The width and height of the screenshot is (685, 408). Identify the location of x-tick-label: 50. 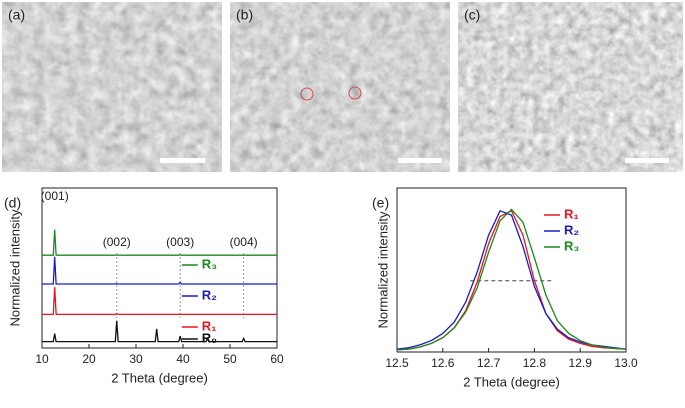
(230, 359).